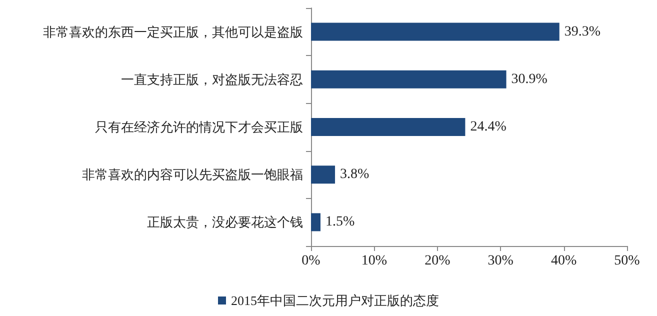 Image resolution: width=657 pixels, height=316 pixels. I want to click on data-label: 39.3%, so click(582, 32).